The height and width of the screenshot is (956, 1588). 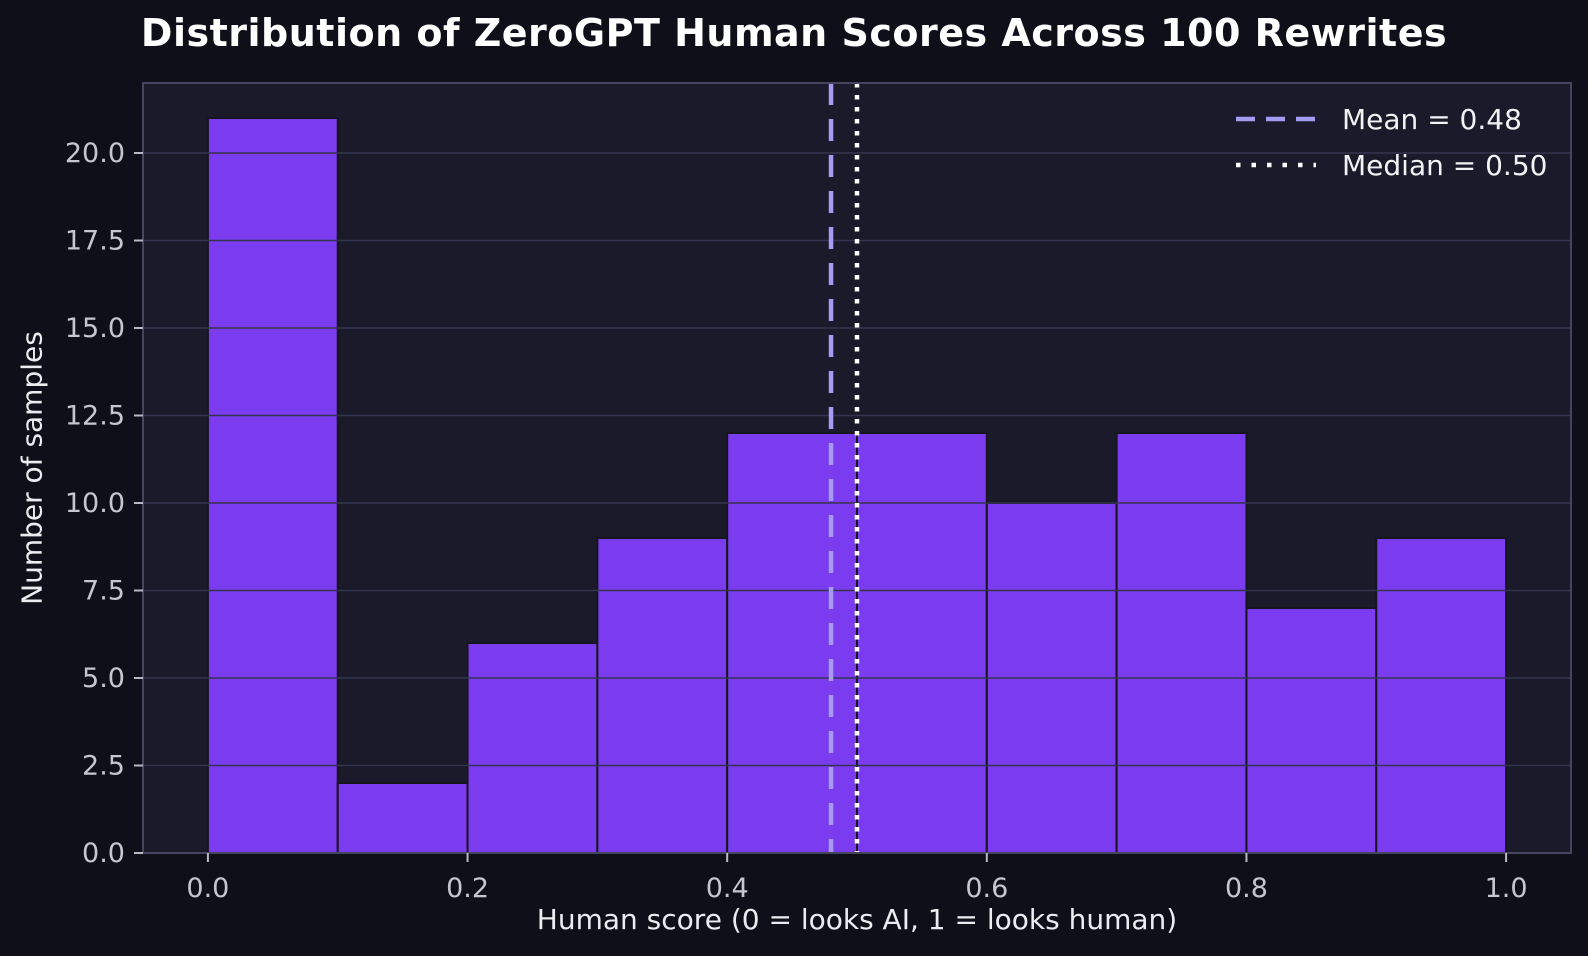 I want to click on x-tick-label: 0.2, so click(x=467, y=888).